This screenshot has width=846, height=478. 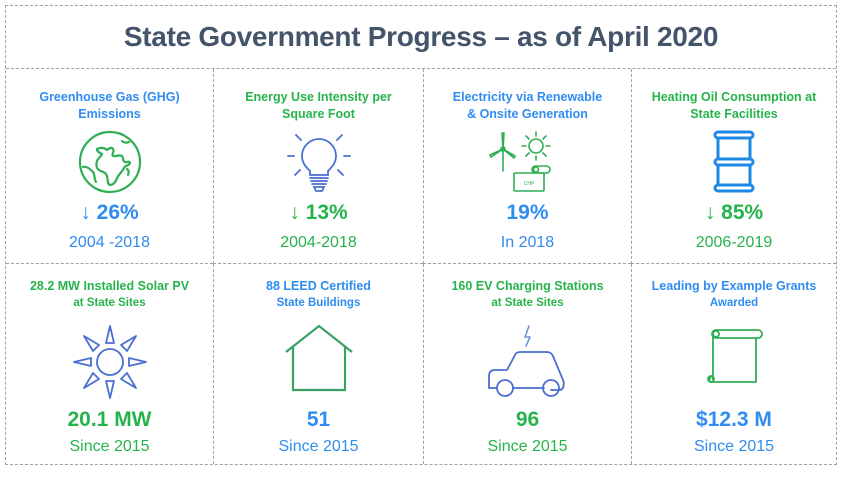 I want to click on tile-value: 19%, so click(x=527, y=212).